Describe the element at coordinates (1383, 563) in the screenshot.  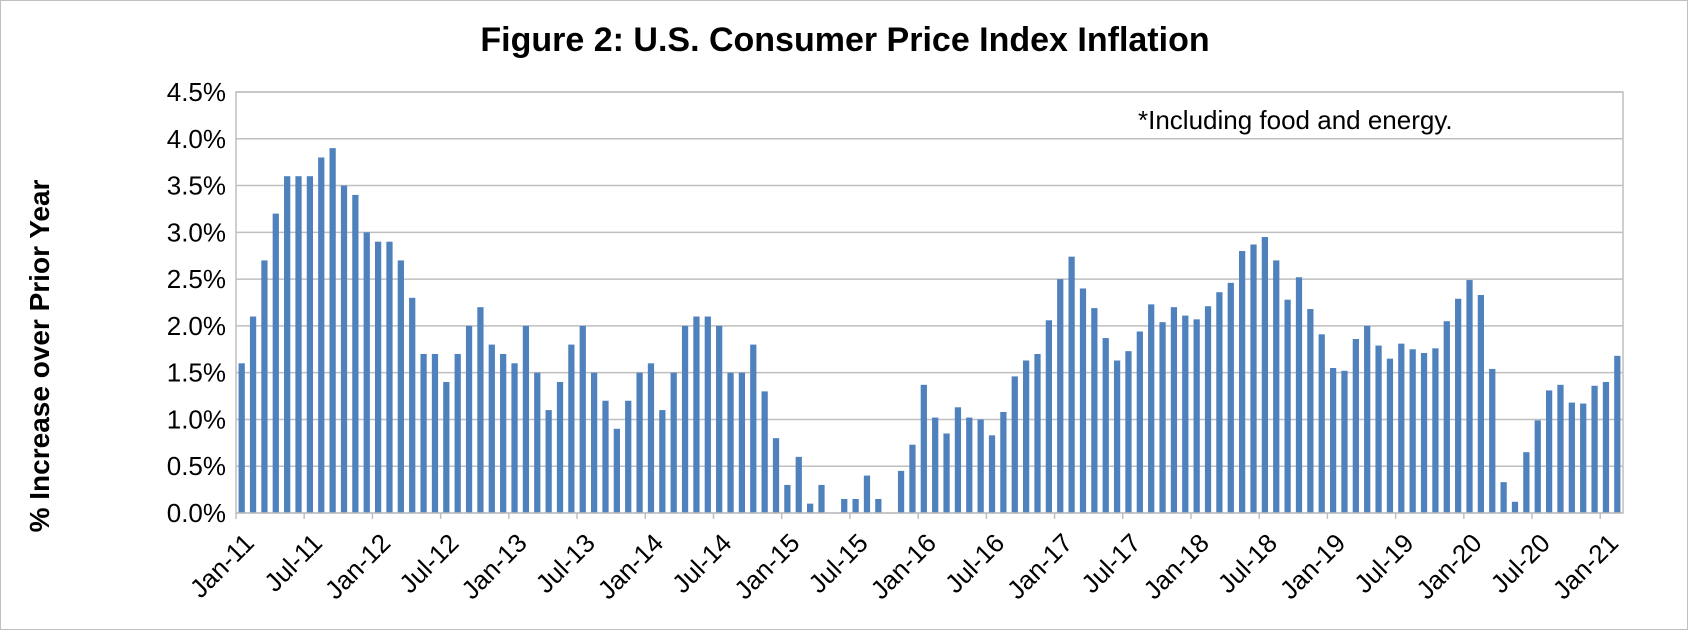
I see `x-tick-label: Jul-19` at that location.